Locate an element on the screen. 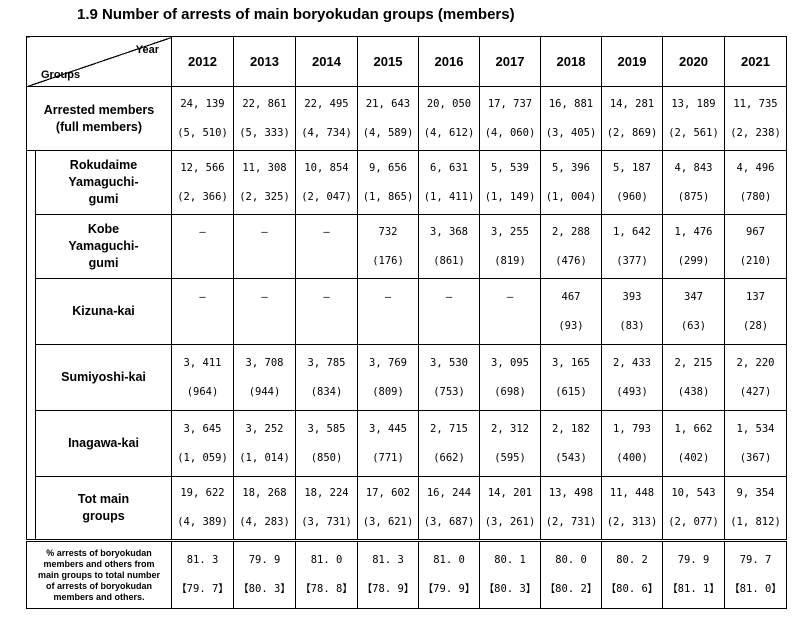  cell-value: 1, 476 is located at coordinates (693, 231).